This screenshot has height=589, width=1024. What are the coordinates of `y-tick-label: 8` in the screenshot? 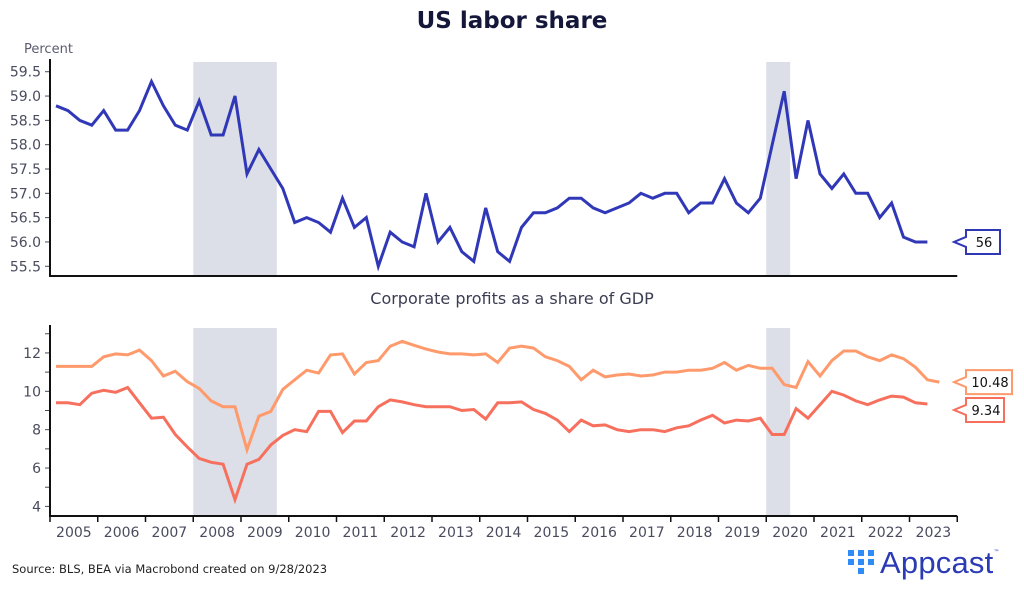 It's located at (36, 431).